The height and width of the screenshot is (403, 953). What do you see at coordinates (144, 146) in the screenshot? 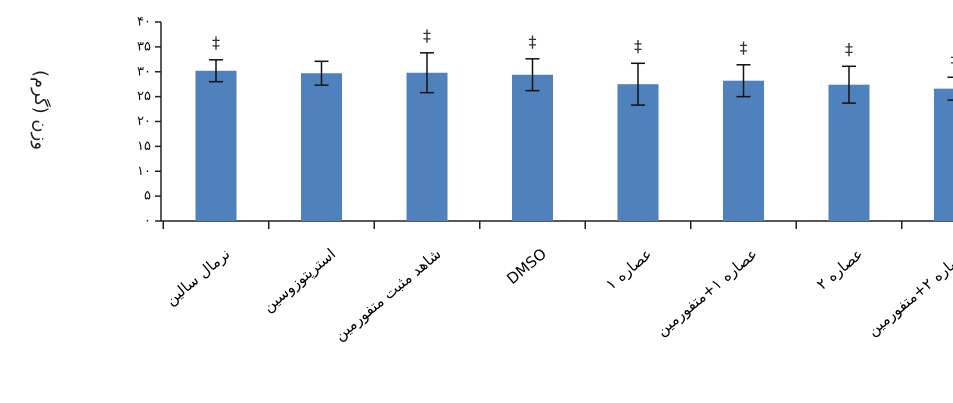
I see `y-tick-label: ۱۵` at bounding box center [144, 146].